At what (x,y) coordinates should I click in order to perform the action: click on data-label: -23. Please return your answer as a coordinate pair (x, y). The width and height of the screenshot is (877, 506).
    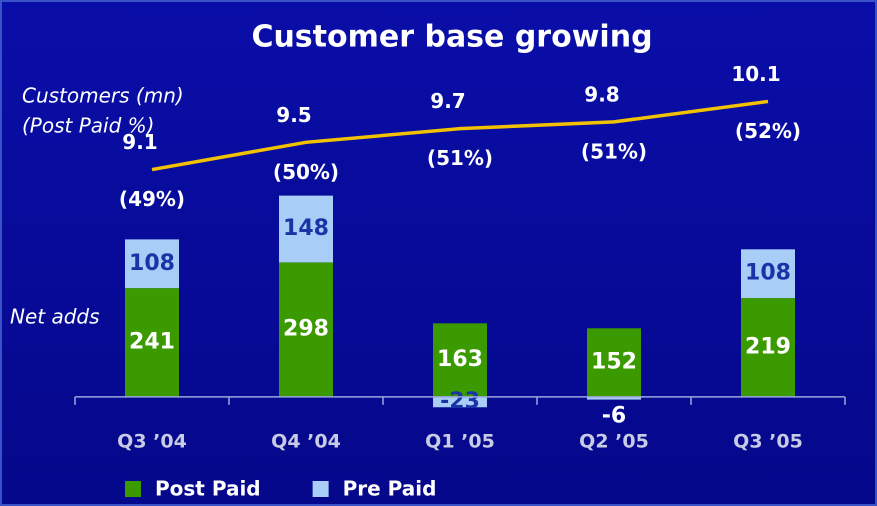
    Looking at the image, I should click on (460, 401).